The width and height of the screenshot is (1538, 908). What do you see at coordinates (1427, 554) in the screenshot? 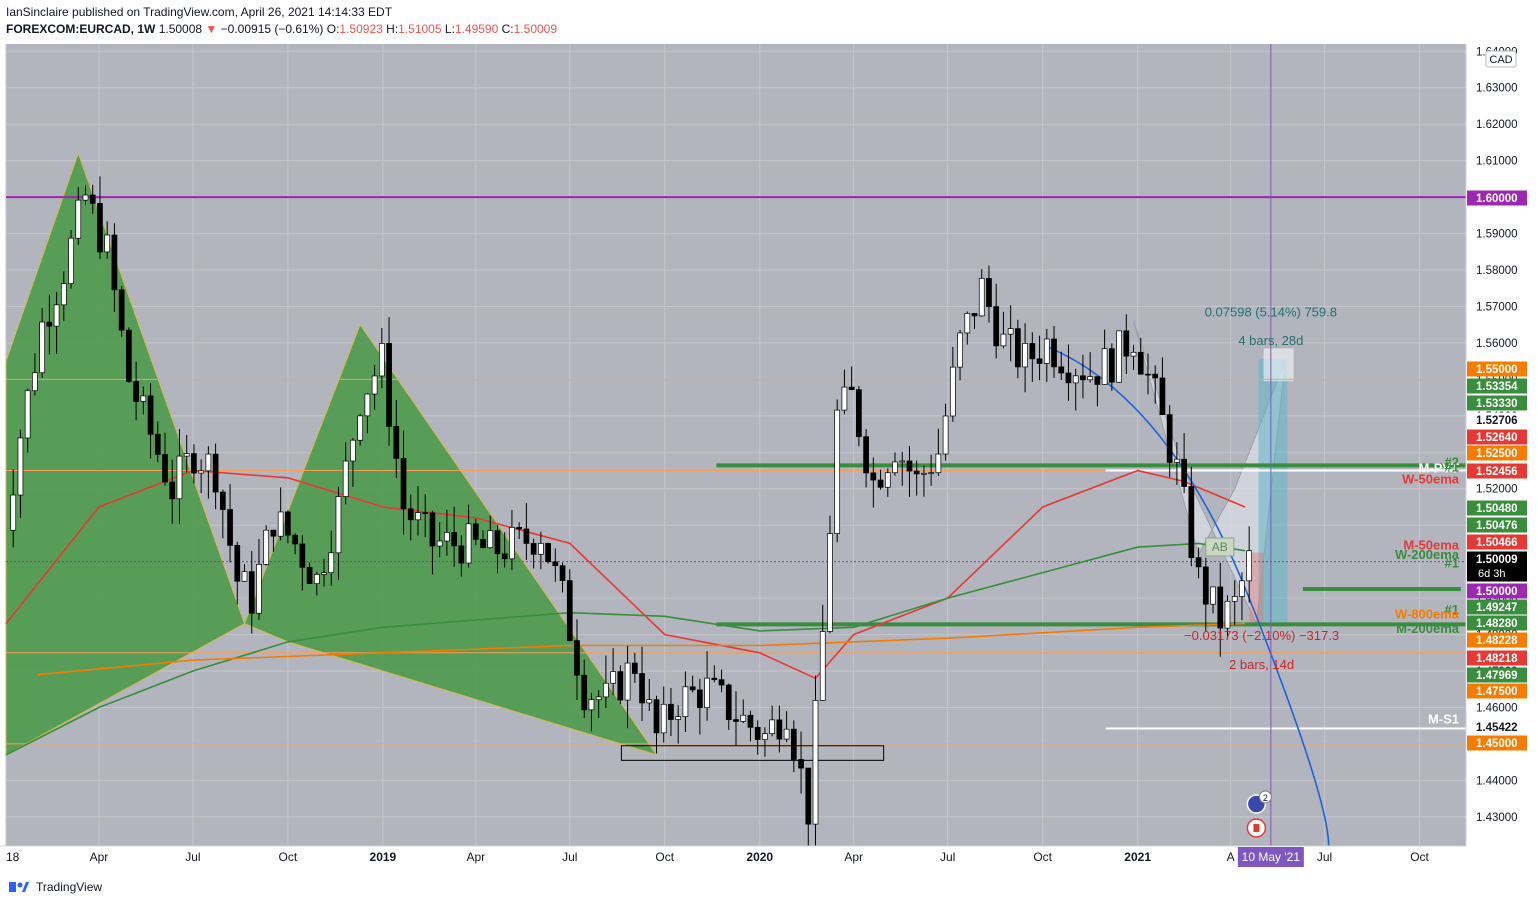
I see `line-label-5: W-200ema` at bounding box center [1427, 554].